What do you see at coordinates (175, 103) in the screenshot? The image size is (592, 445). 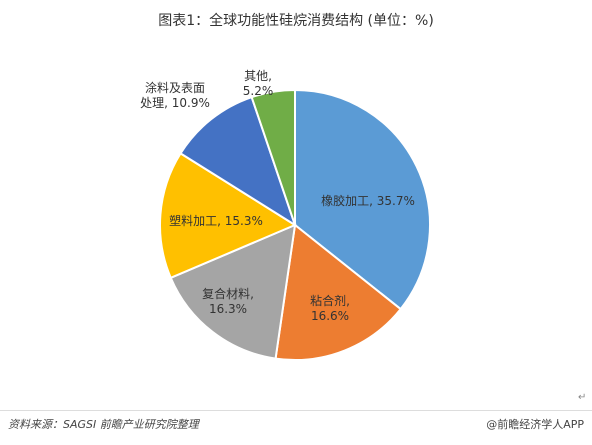 I see `slice-label-line-2: 处理, 10.9%` at bounding box center [175, 103].